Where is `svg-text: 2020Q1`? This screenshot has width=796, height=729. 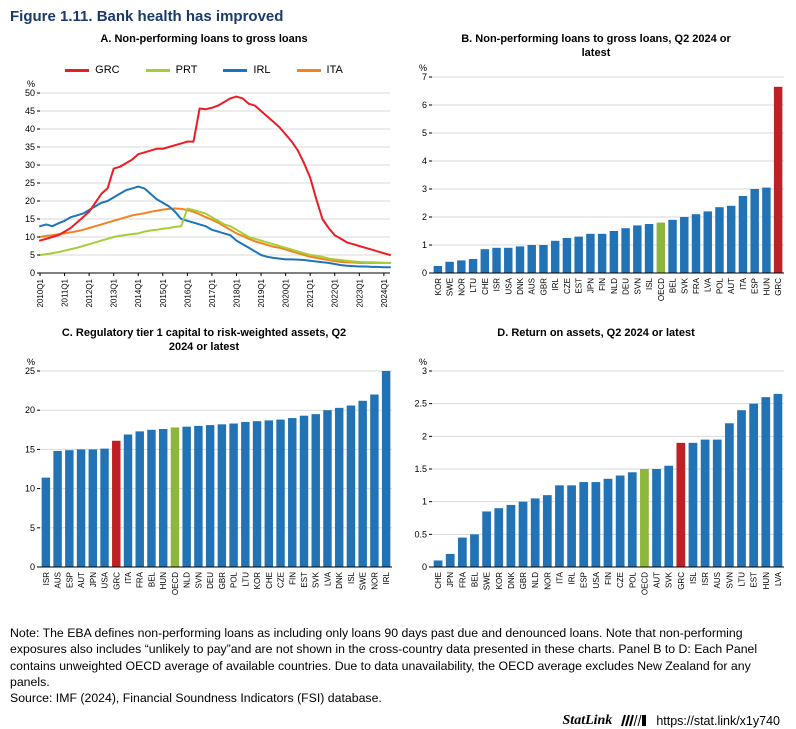
svg-text: 2020Q1 is located at coordinates (286, 292).